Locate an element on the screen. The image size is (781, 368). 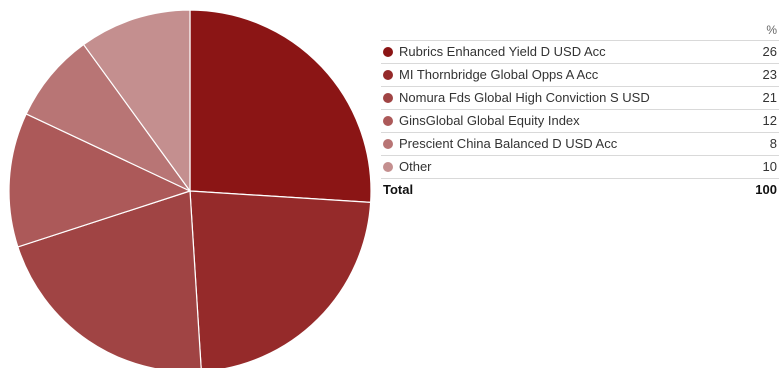
legend-total-value: 100 is located at coordinates (766, 189).